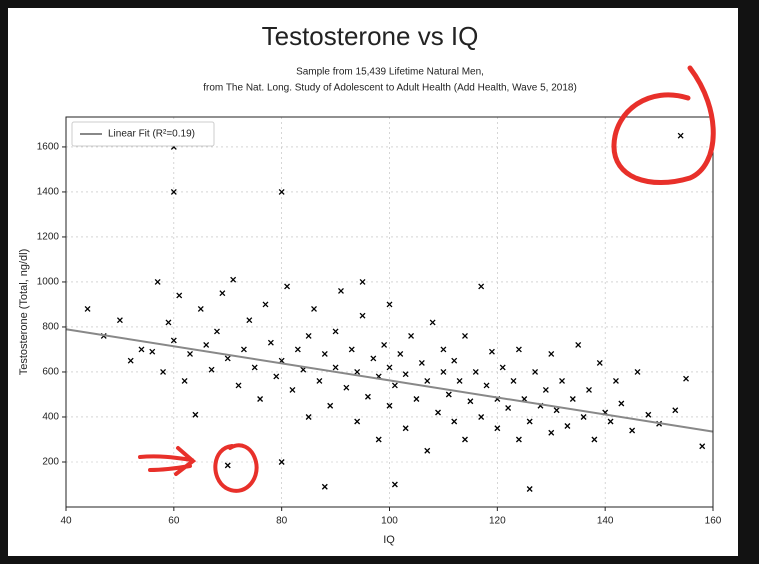 The width and height of the screenshot is (759, 564). Describe the element at coordinates (370, 36) in the screenshot. I see `chart-title: Testosterone vs IQ` at that location.